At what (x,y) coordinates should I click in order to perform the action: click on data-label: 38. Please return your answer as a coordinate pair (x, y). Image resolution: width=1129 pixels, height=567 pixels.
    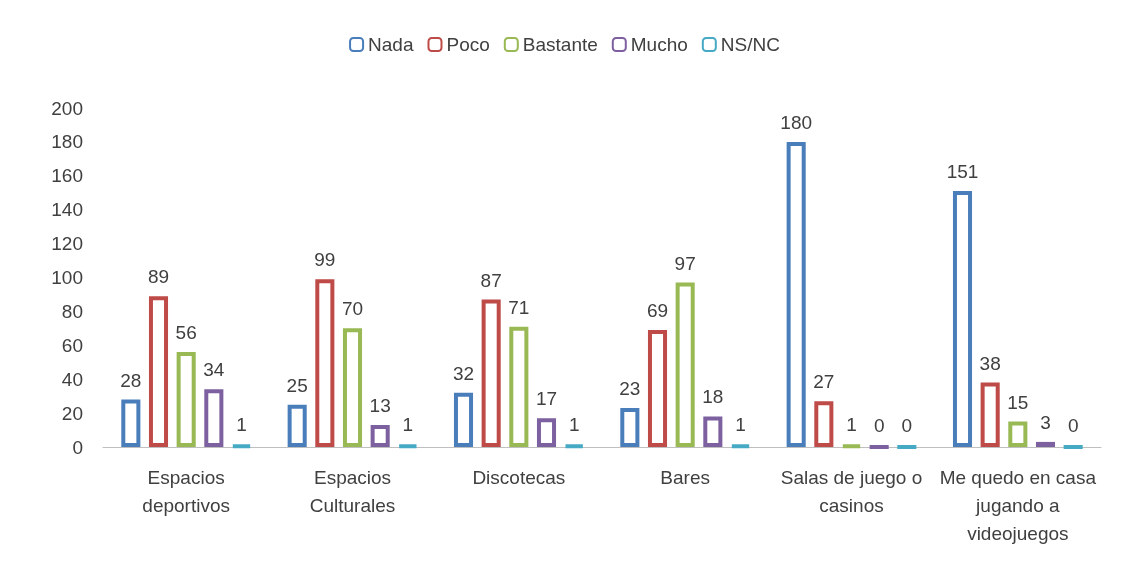
    Looking at the image, I should click on (990, 363).